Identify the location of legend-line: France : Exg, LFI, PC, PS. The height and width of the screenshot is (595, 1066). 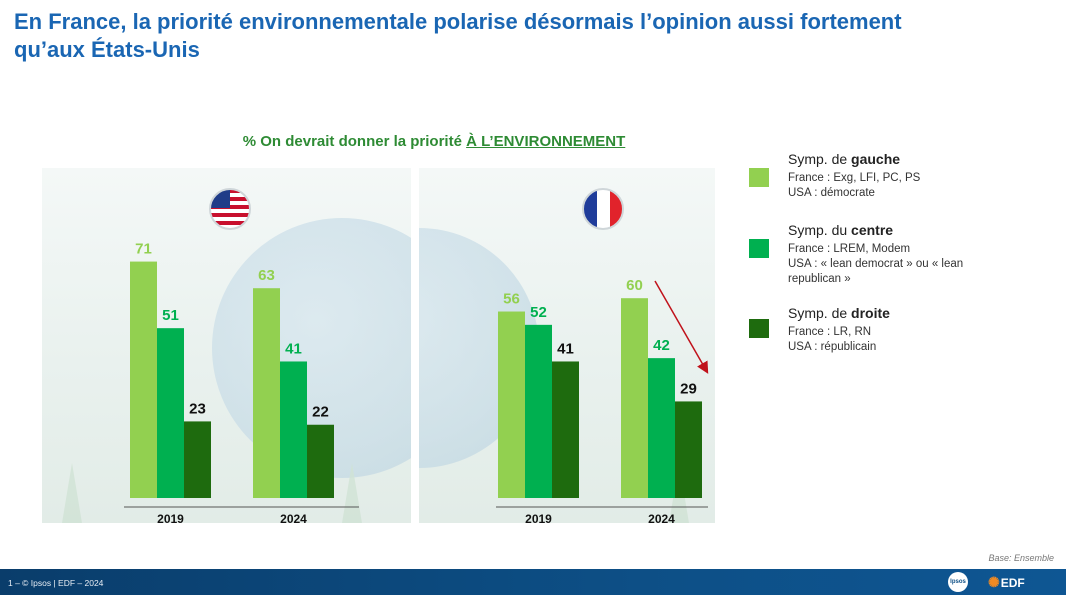
(854, 178).